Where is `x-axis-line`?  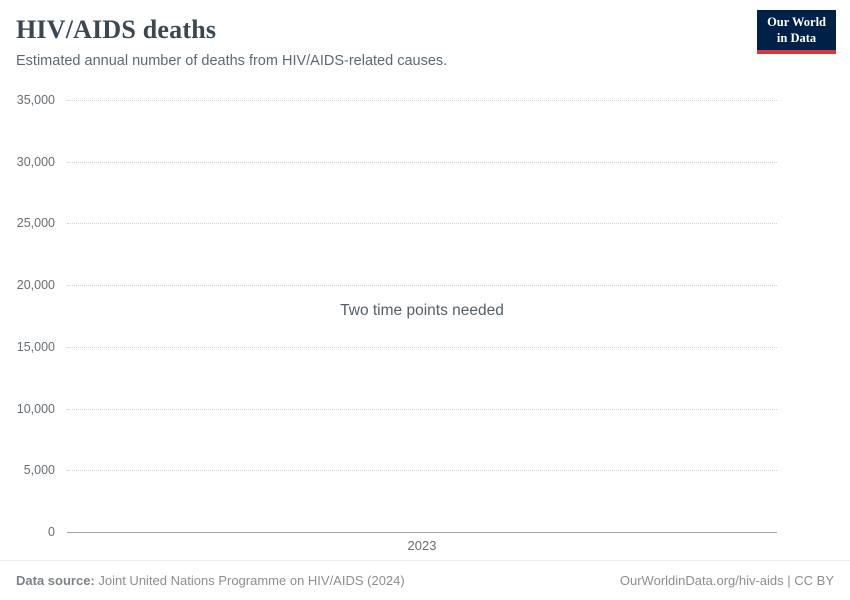 x-axis-line is located at coordinates (422, 532).